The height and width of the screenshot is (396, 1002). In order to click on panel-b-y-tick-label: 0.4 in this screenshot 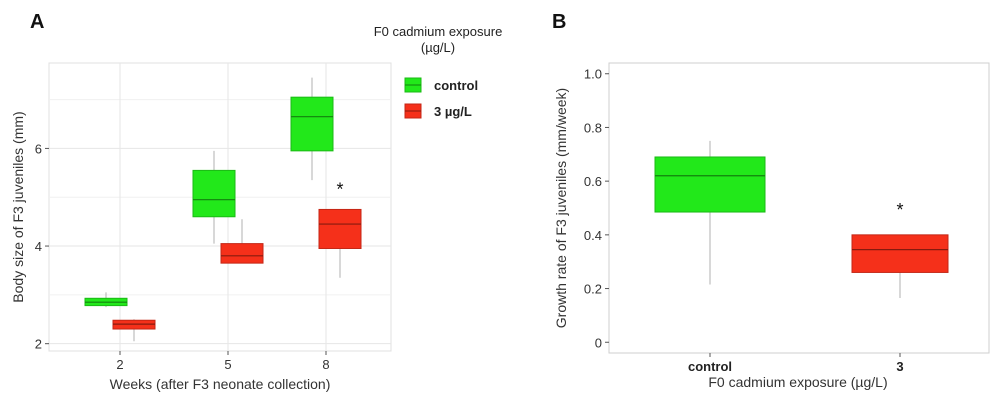, I will do `click(593, 235)`.